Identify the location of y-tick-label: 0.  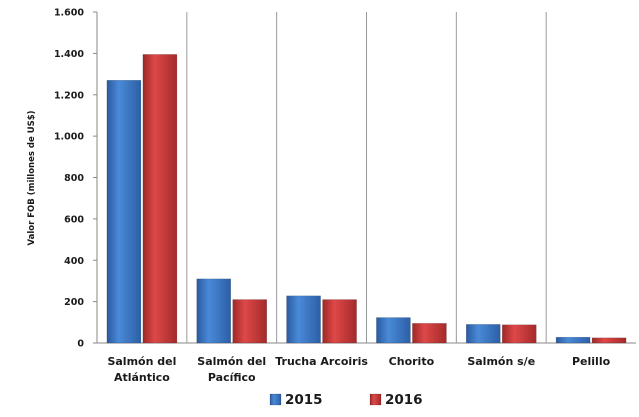
(80, 344).